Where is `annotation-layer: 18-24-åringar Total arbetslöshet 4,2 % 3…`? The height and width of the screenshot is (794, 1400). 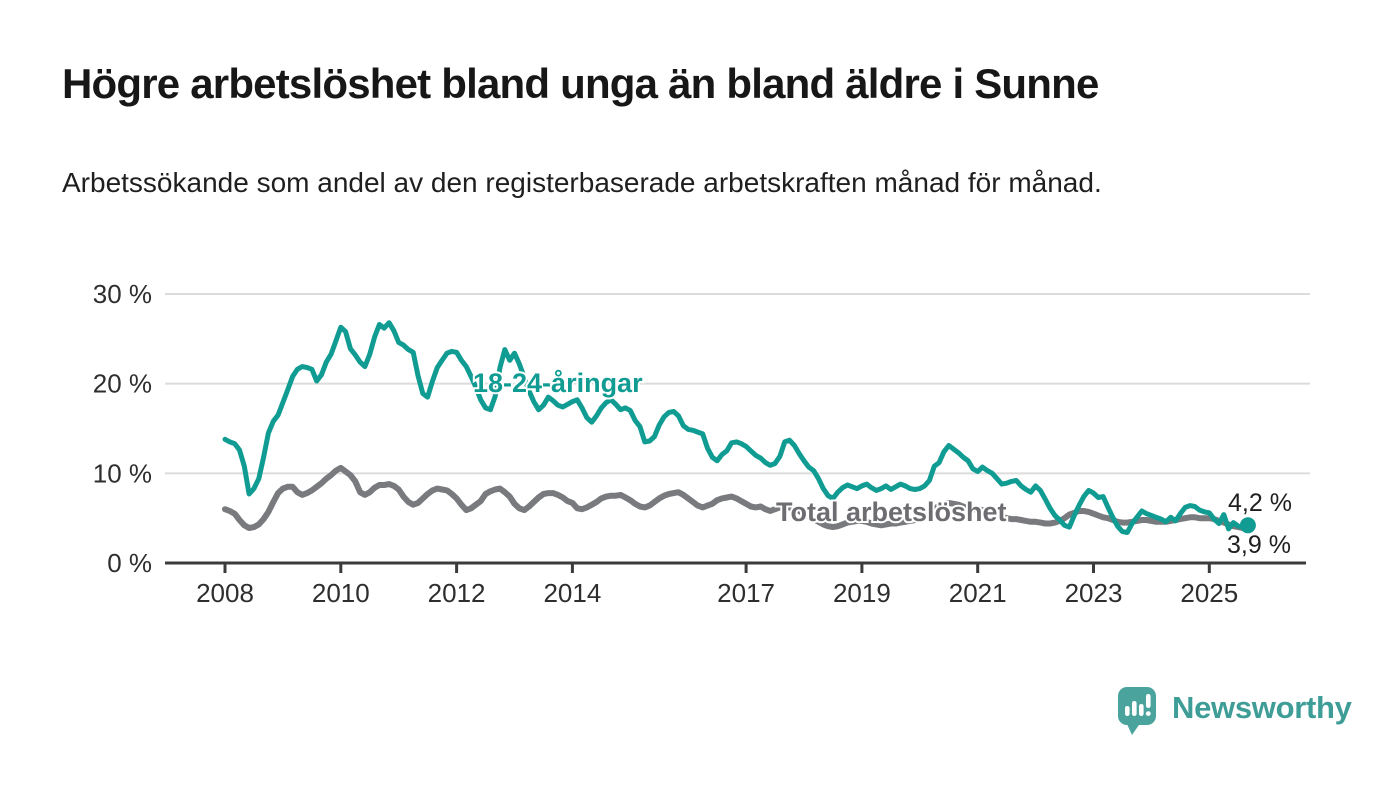
annotation-layer: 18-24-åringar Total arbetslöshet 4,2 % 3… is located at coordinates (882, 463).